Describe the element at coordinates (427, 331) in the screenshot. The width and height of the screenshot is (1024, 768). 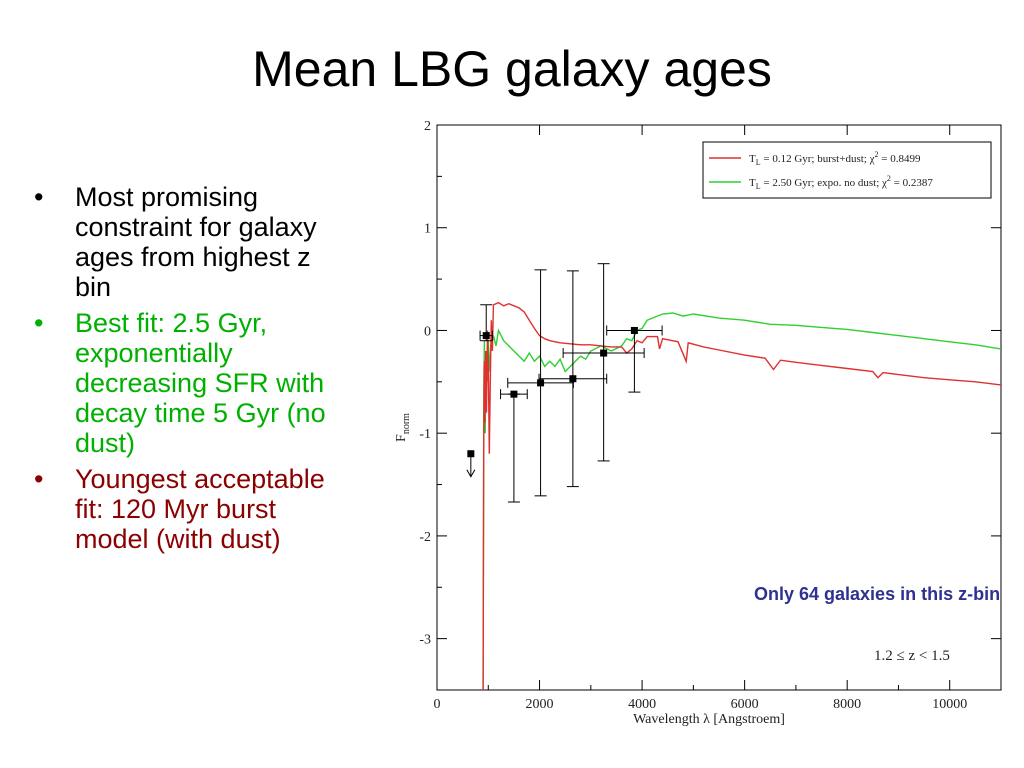
I see `y-tick-label: 0` at that location.